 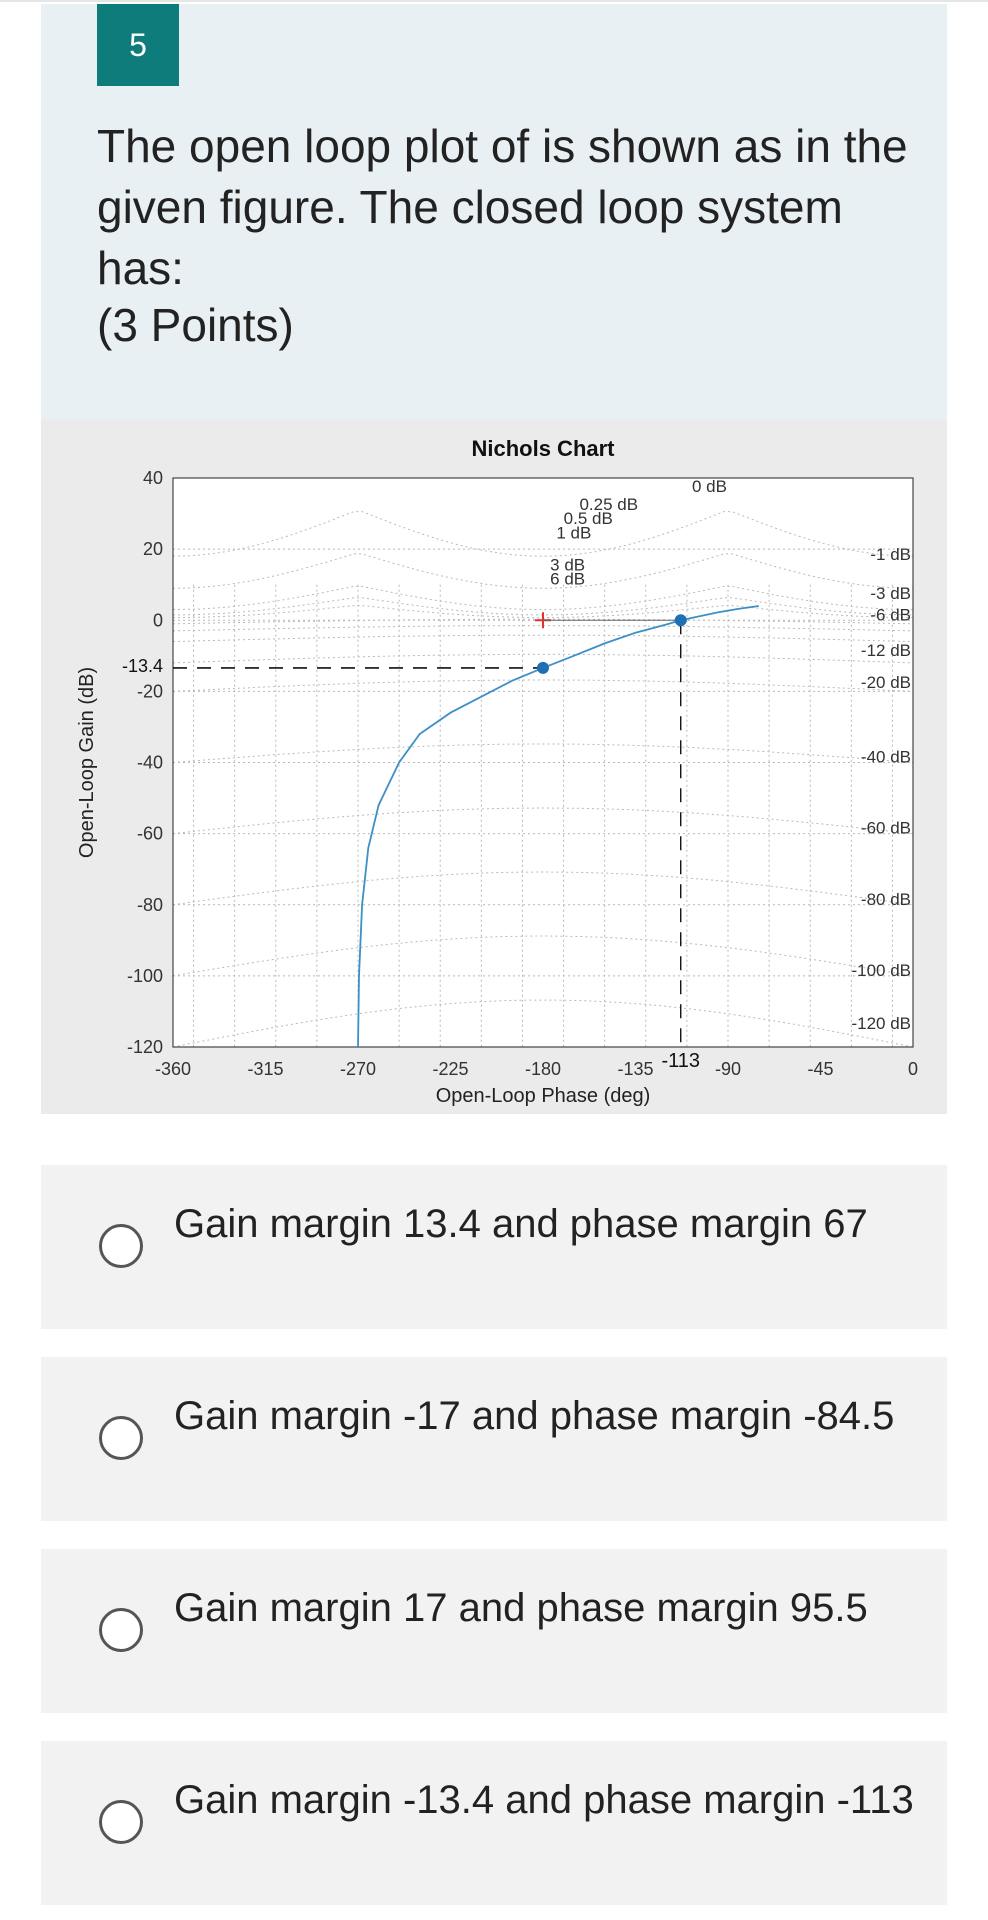 What do you see at coordinates (544, 1800) in the screenshot?
I see `option-label: Gain margin -13.4 and phase margin -113` at bounding box center [544, 1800].